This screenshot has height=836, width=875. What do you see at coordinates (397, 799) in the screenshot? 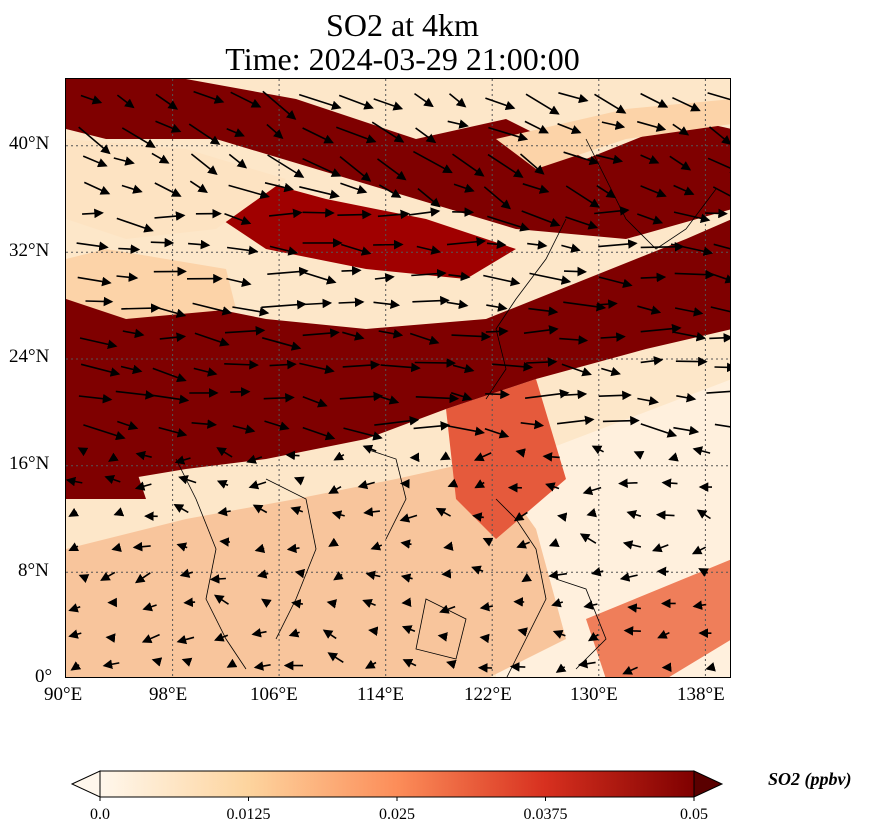
I see `colorbar-ticks` at bounding box center [397, 799].